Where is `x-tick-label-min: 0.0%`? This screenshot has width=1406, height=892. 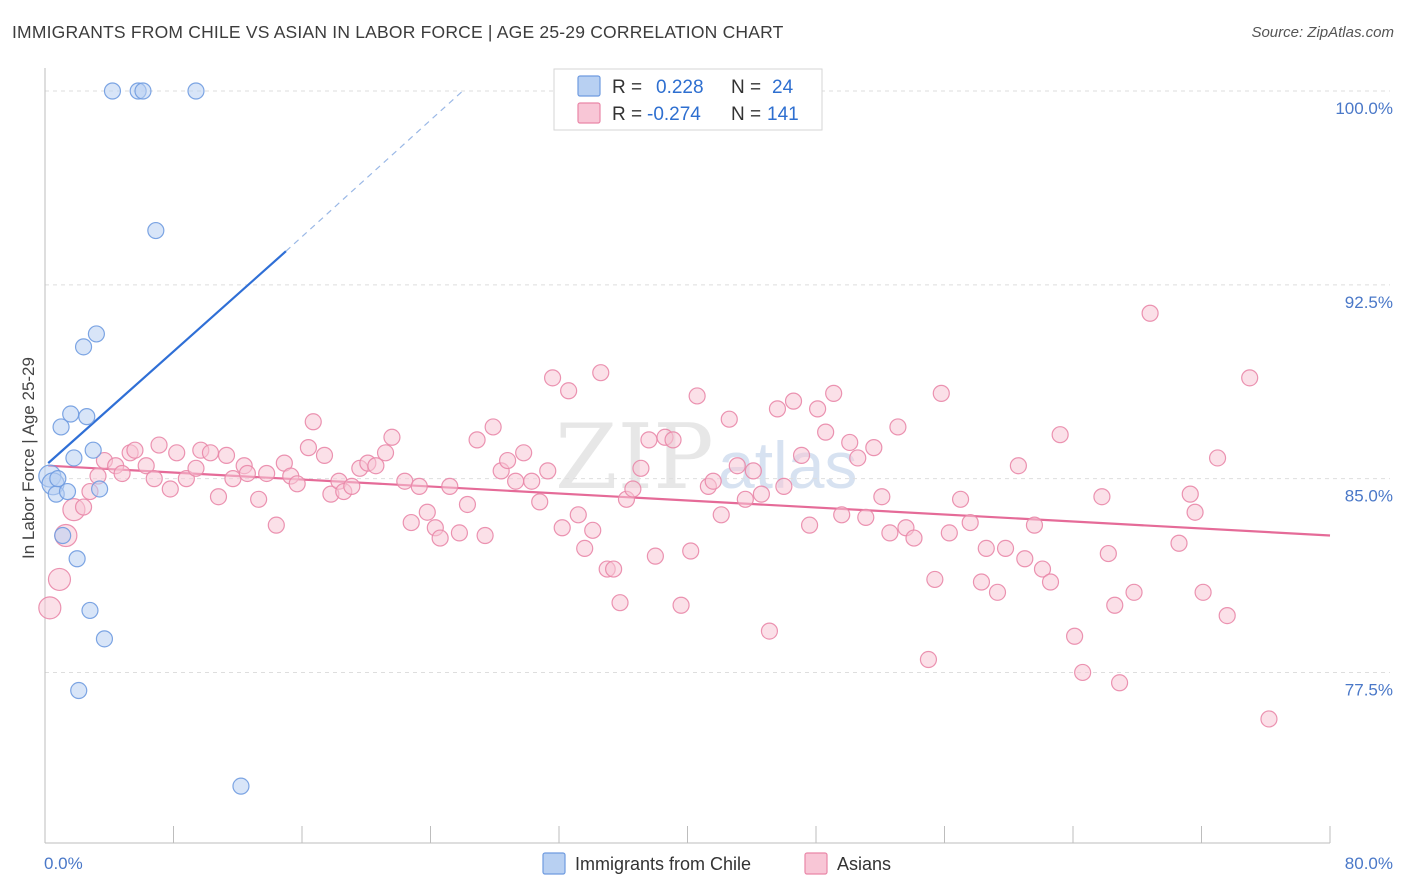
x-tick-label-min: 0.0% is located at coordinates (63, 863).